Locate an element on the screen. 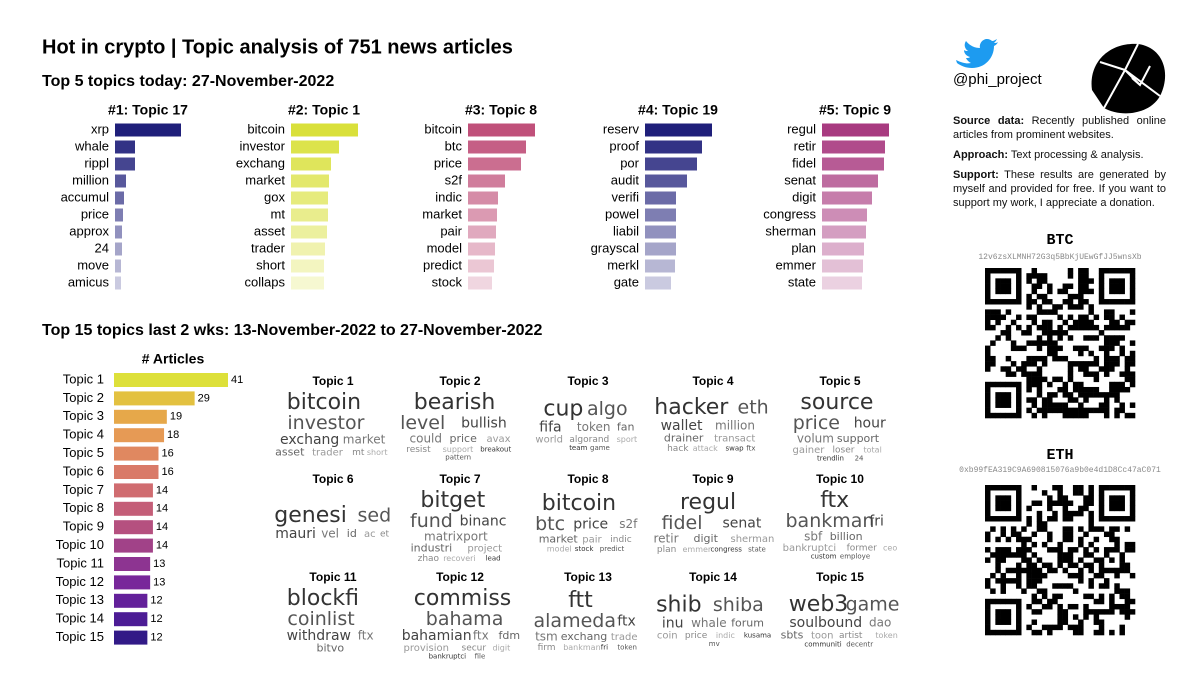 The height and width of the screenshot is (689, 1200). word-label: pair is located at coordinates (451, 230).